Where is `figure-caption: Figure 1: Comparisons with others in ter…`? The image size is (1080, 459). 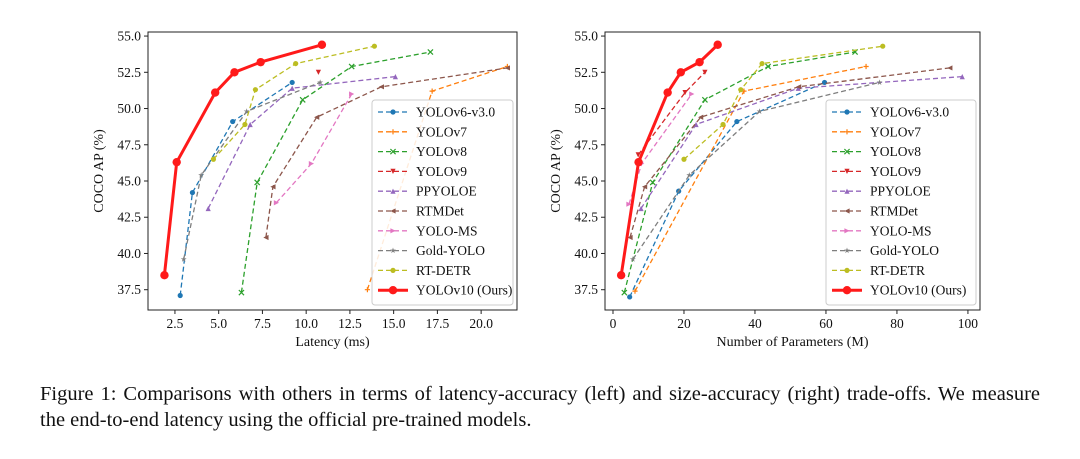 figure-caption: Figure 1: Comparisons with others in ter… is located at coordinates (540, 407).